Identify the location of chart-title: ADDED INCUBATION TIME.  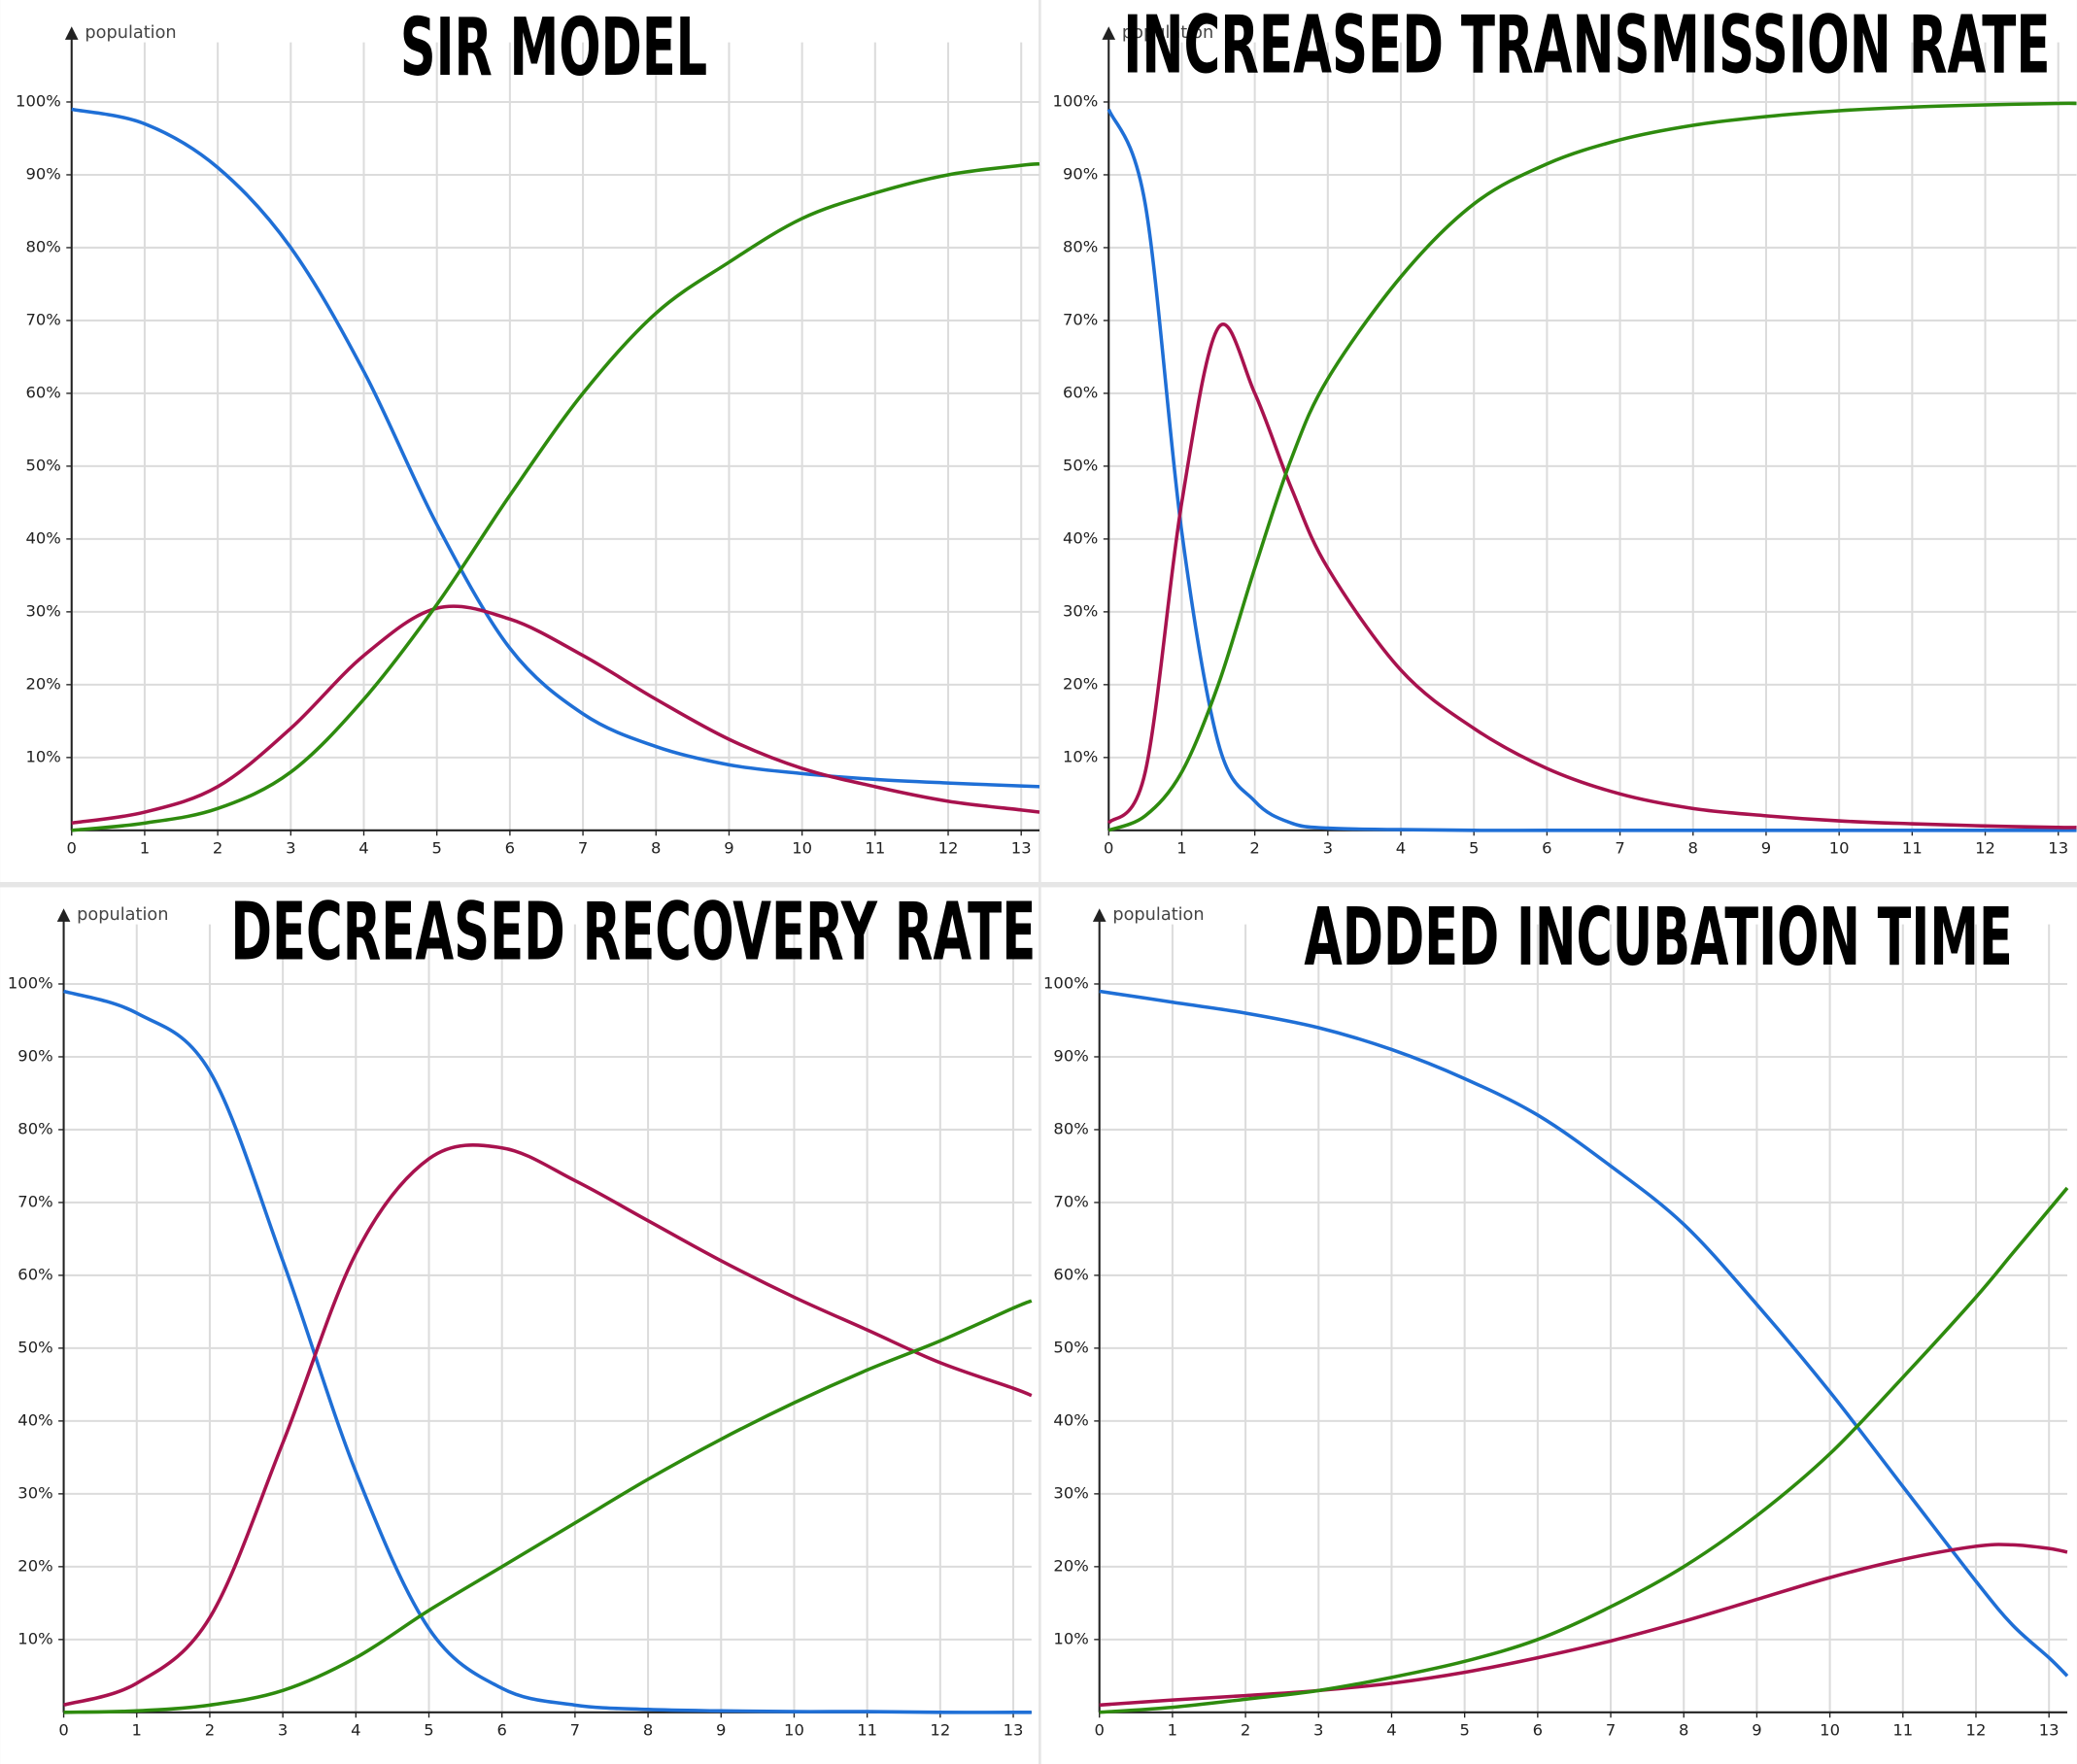
(1658, 938).